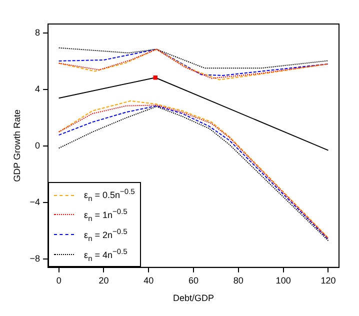 This screenshot has width=359, height=316. Describe the element at coordinates (106, 235) in the screenshot. I see `legend-label: ε$_{n}$ = 2n$^{−0.5}$` at that location.